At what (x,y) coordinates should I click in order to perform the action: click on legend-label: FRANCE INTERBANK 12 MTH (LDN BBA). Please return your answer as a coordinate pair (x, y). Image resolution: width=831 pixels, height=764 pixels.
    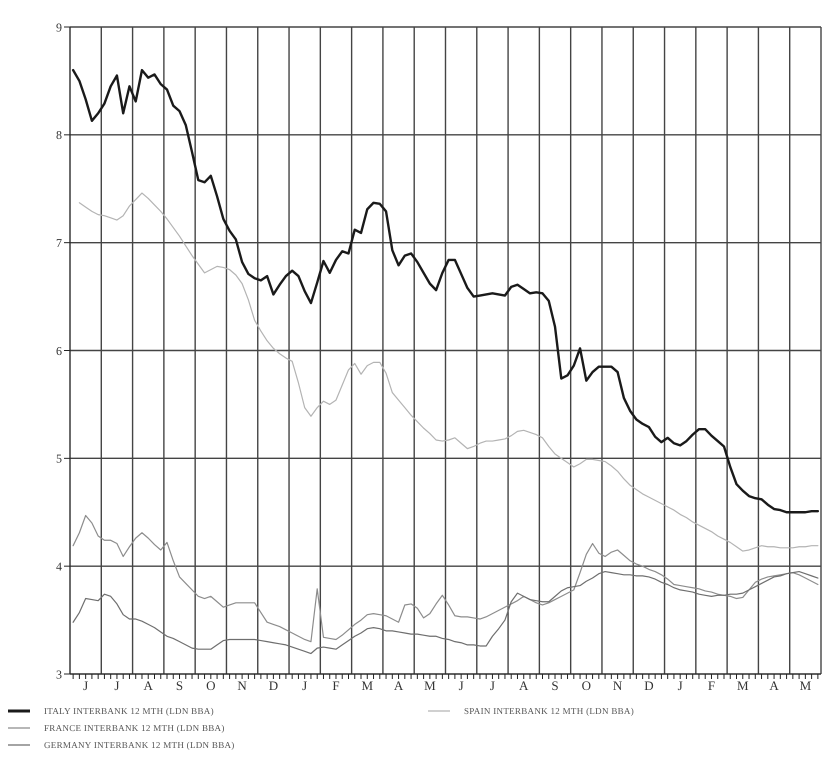
    Looking at the image, I should click on (134, 727).